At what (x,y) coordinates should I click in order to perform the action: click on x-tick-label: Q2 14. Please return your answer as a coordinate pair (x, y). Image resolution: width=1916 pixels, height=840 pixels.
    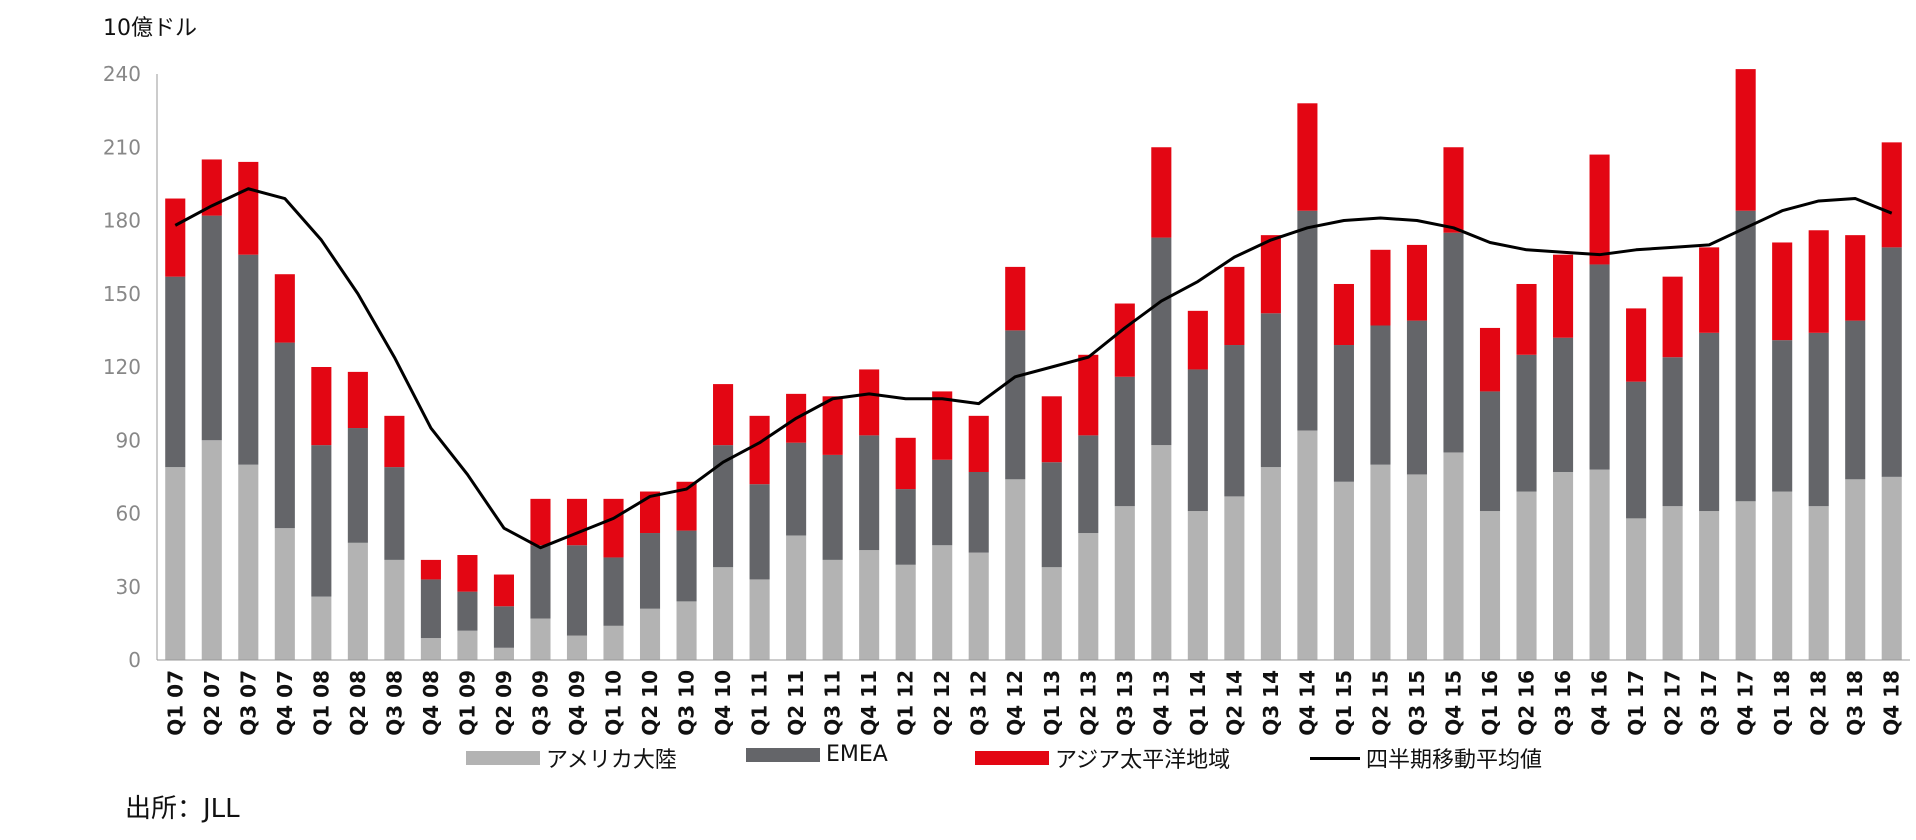
    Looking at the image, I should click on (1234, 703).